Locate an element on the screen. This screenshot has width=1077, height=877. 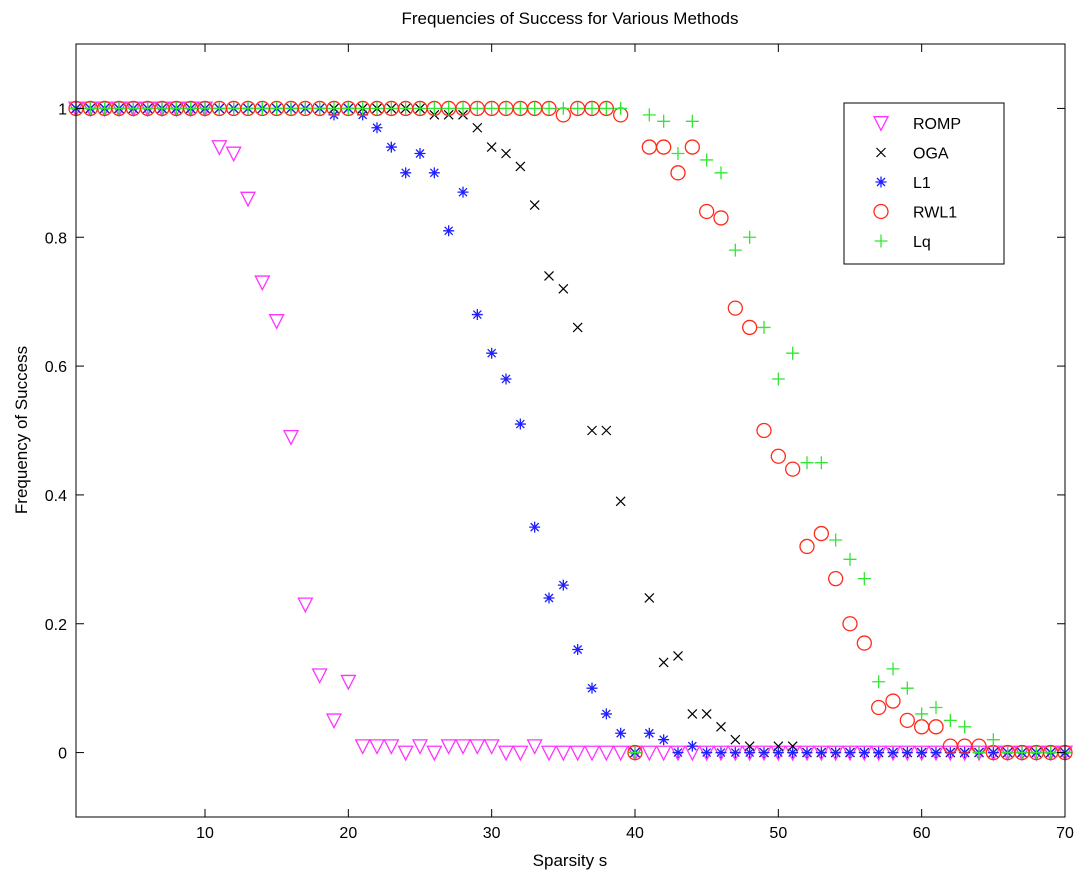
y-axis-label: Frequency of Success is located at coordinates (21, 430).